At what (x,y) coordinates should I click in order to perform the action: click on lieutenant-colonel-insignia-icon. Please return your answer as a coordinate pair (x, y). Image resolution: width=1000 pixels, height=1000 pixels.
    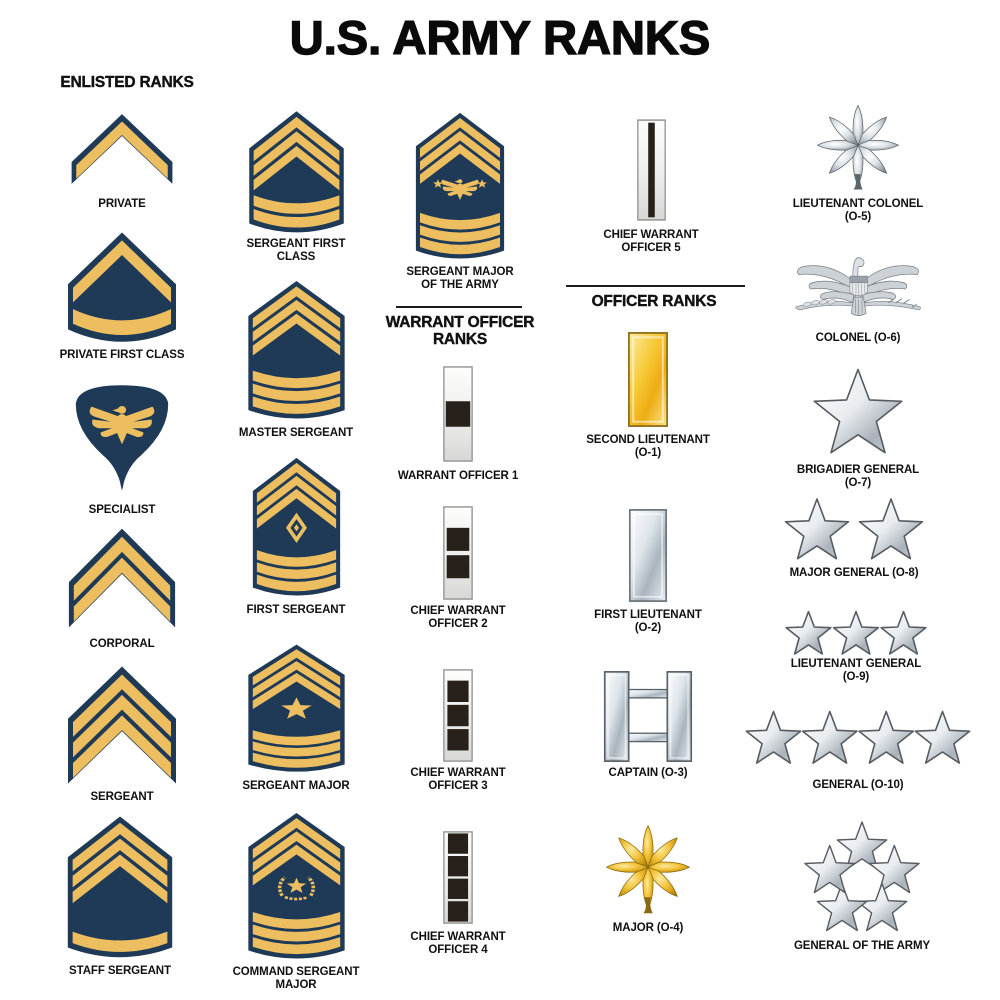
    Looking at the image, I should click on (858, 147).